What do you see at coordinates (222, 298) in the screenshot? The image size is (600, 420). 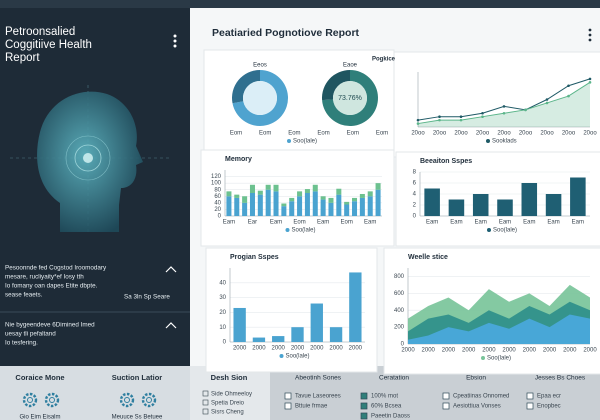 I see `y-tick-label: 30` at bounding box center [222, 298].